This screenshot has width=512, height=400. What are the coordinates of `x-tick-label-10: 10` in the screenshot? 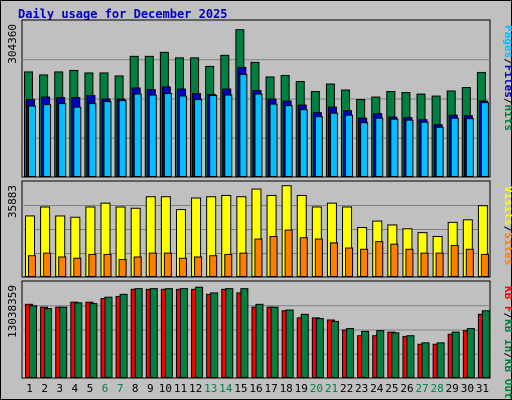 It's located at (165, 388).